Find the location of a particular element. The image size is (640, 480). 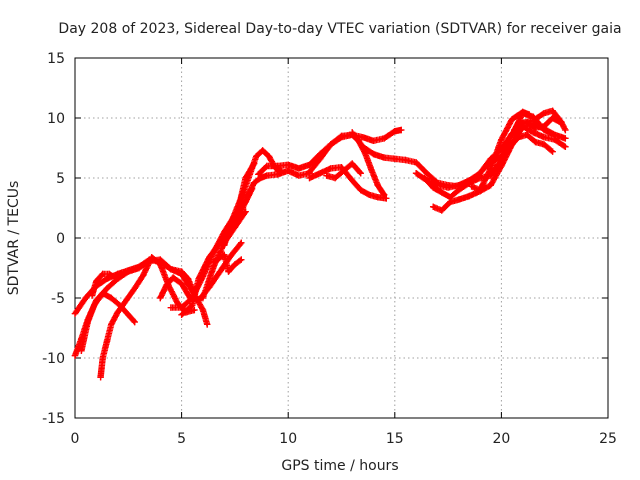

x-tick-label: 15 is located at coordinates (395, 439).